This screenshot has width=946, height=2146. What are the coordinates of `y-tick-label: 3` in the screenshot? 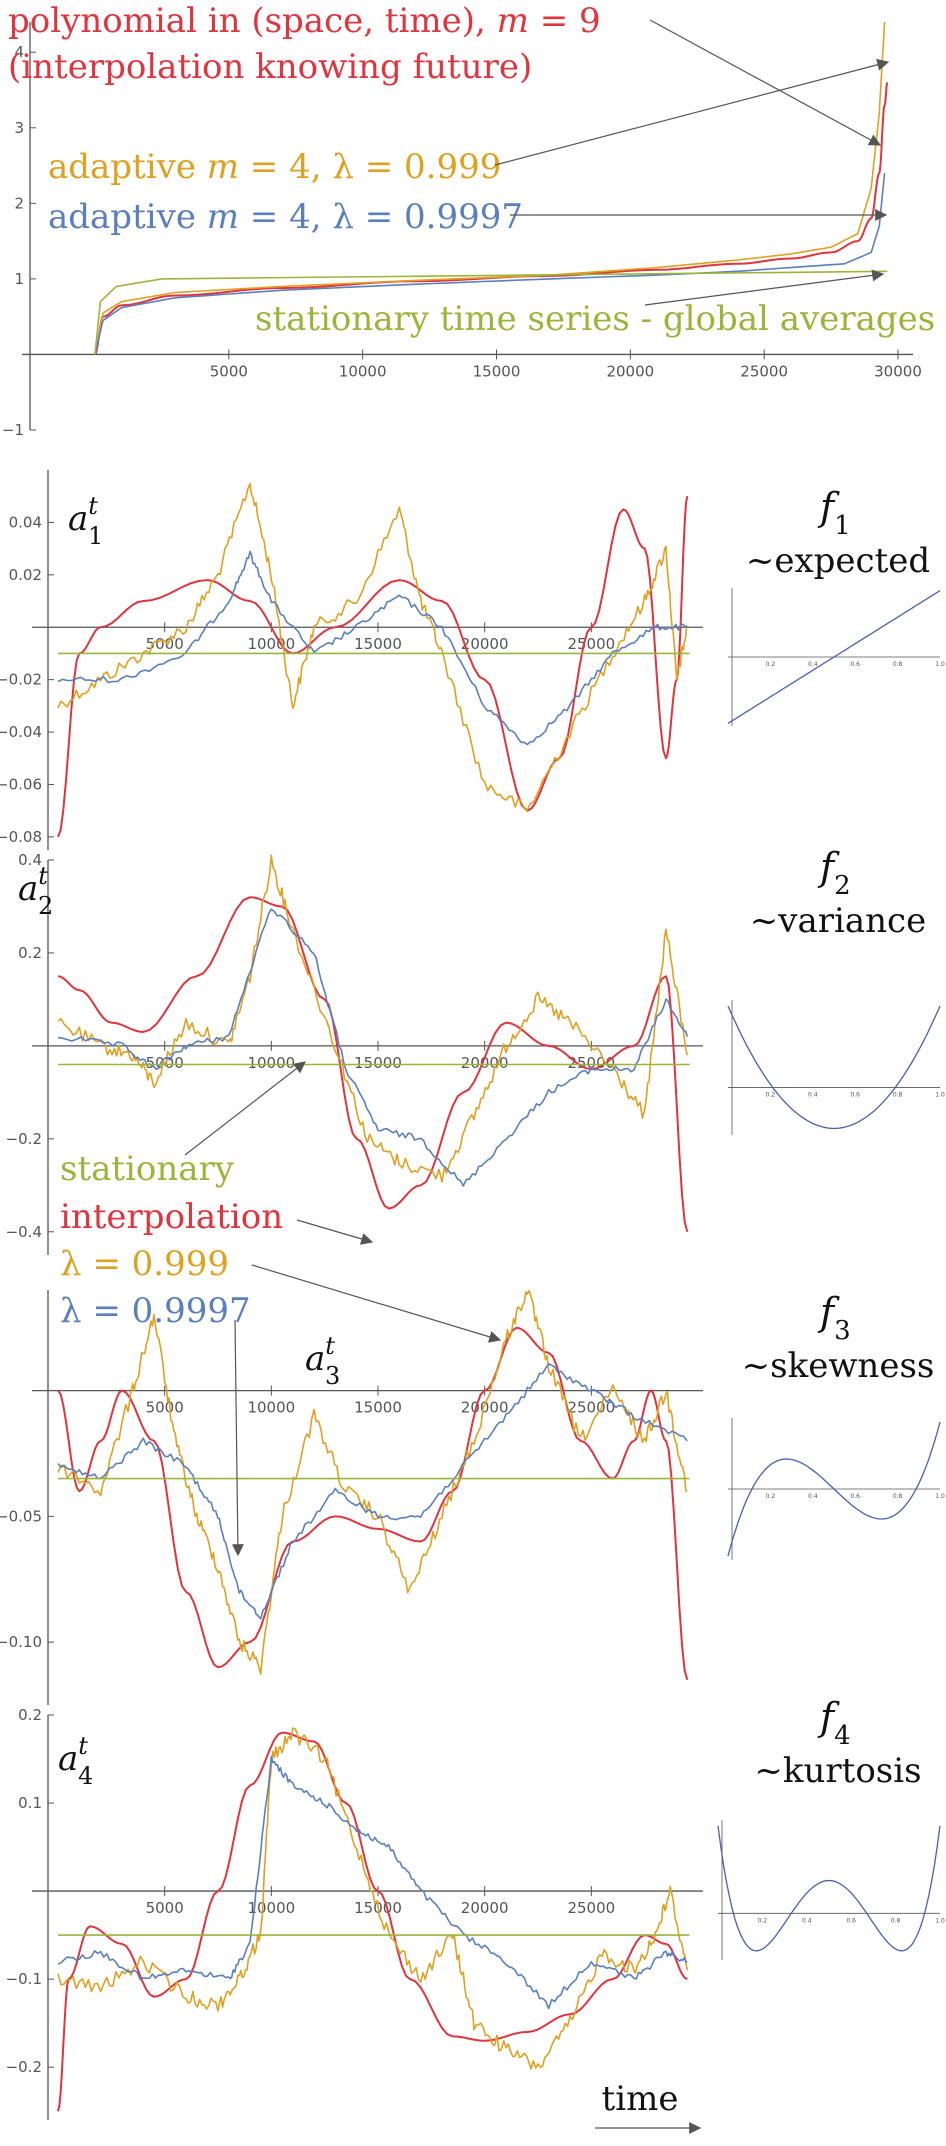 It's located at (19, 128).